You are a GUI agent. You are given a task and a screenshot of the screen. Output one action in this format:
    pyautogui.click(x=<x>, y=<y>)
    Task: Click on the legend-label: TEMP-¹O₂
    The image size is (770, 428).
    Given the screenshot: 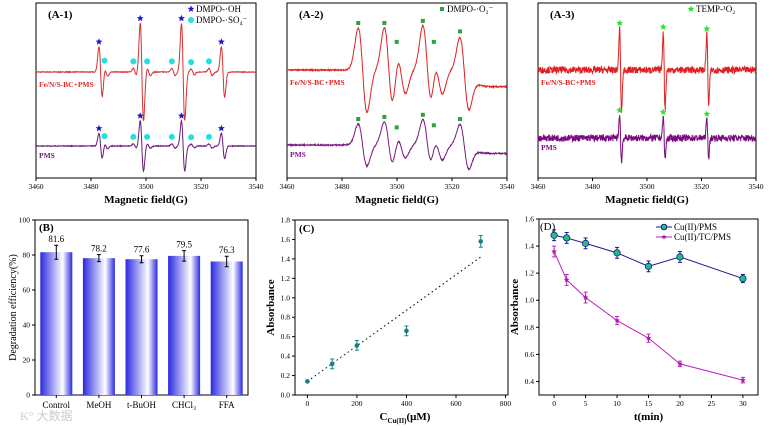 What is the action you would take?
    pyautogui.click(x=715, y=9)
    